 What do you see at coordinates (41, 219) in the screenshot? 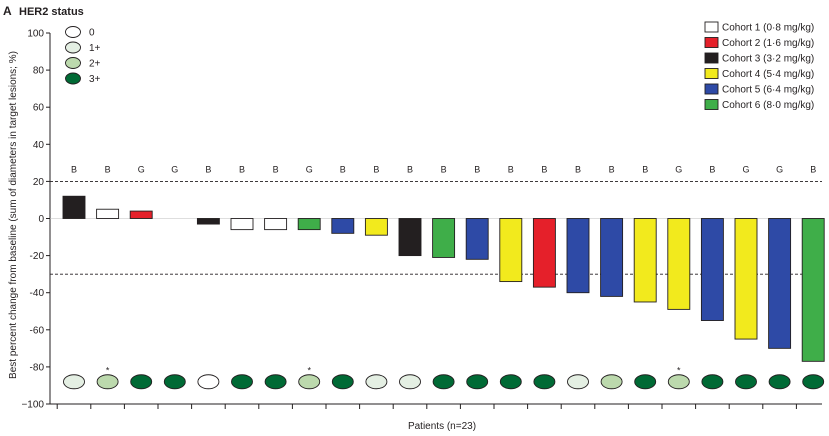
I see `y-tick-label: 0` at bounding box center [41, 219].